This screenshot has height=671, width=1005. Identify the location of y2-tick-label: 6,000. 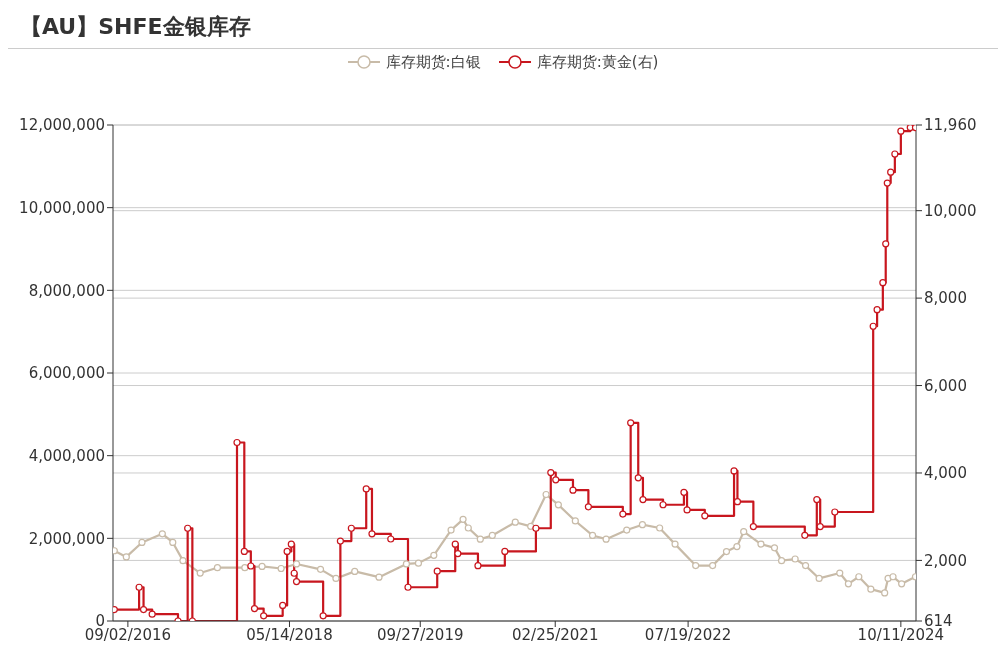
(945, 385).